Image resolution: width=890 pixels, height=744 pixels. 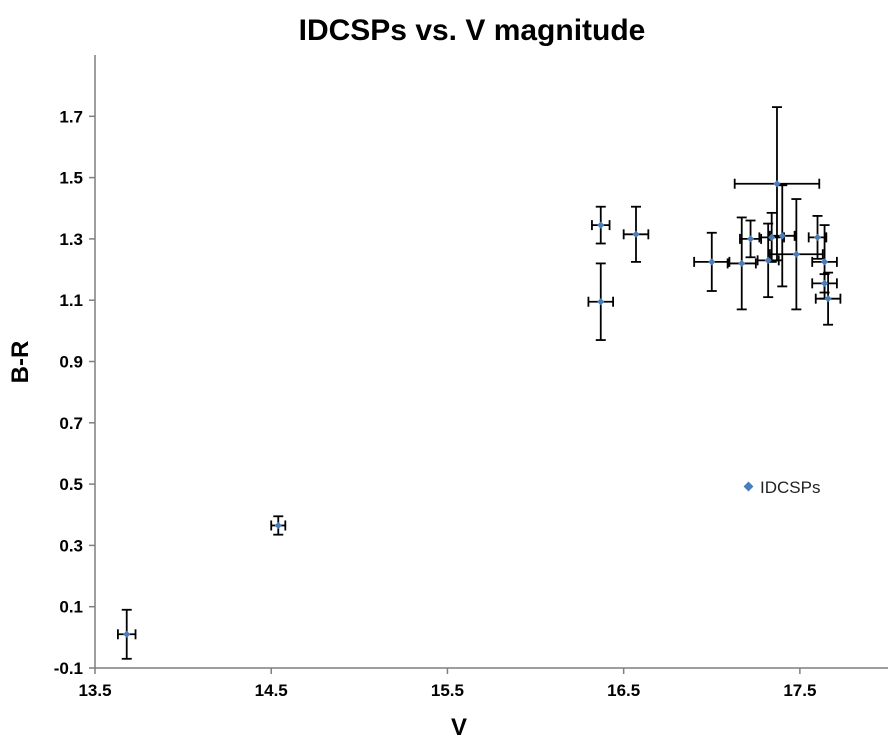 I want to click on y-tick-label: 1.5, so click(x=71, y=178).